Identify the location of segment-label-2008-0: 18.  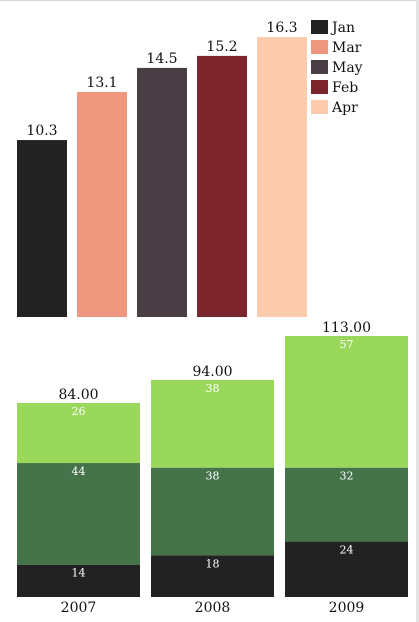
(213, 563).